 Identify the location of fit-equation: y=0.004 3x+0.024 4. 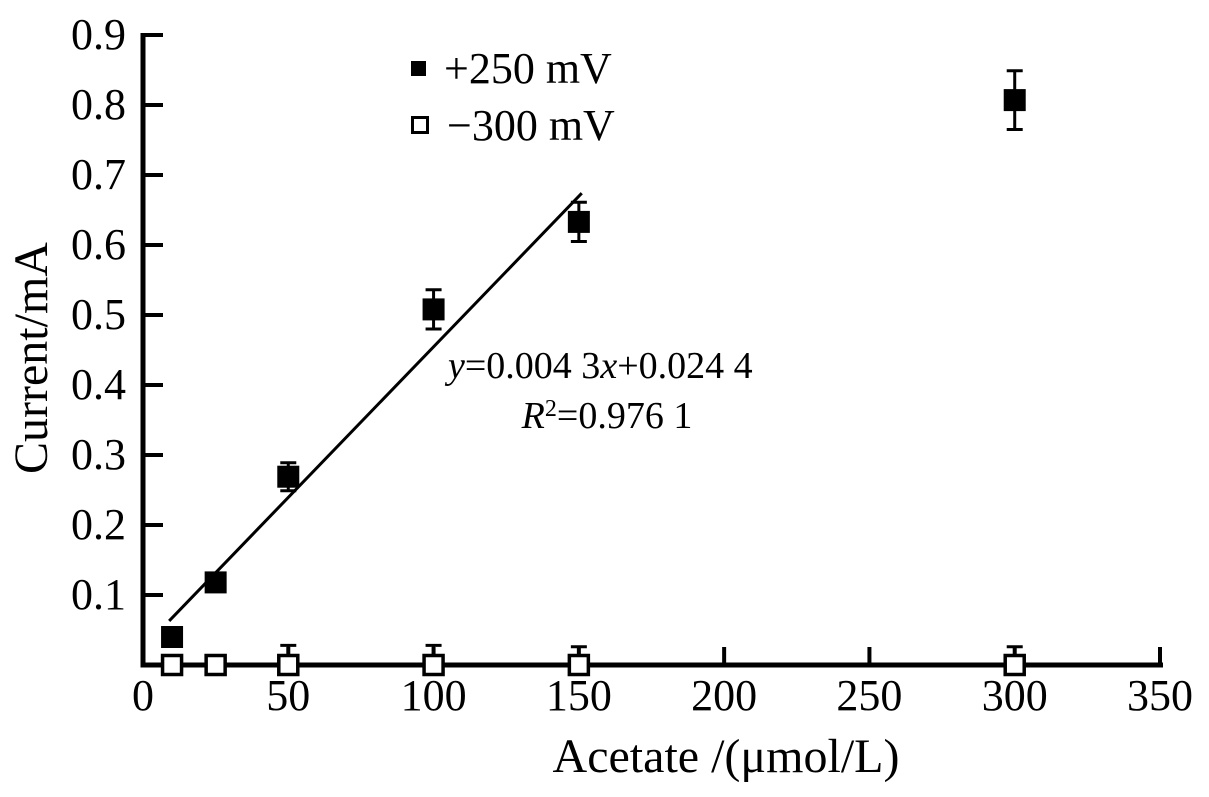
(600, 366).